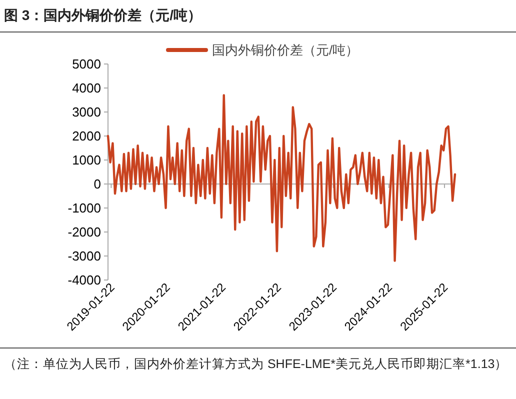 The height and width of the screenshot is (399, 516). I want to click on chart-title: 图 3：国内外铜价价差（元/吨）, so click(103, 15).